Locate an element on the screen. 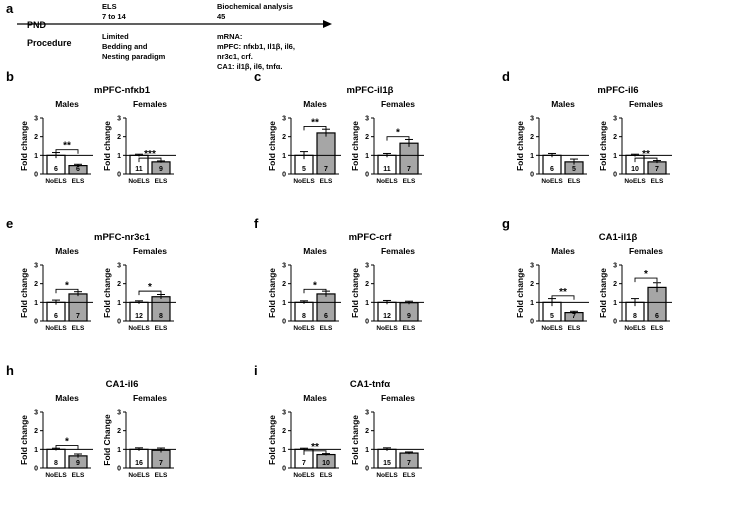 Image resolution: width=744 pixels, height=519 pixels. bio-head-1: Biochemical analysis is located at coordinates (255, 6).